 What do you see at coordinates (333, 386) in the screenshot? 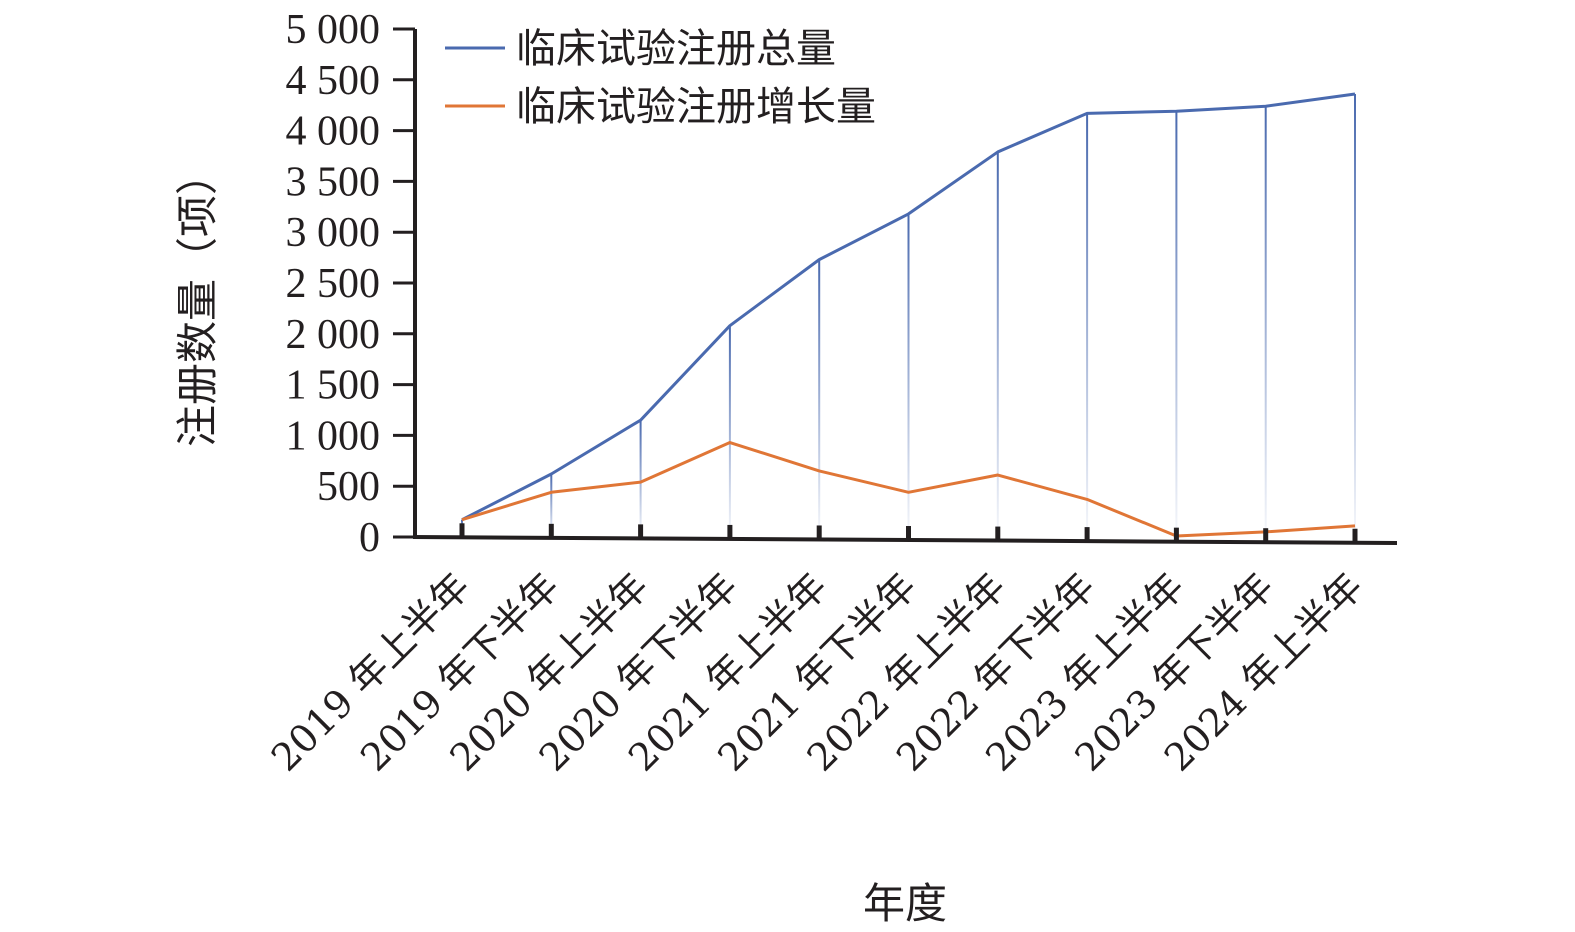
I see `y-tick-label: 1 500` at bounding box center [333, 386].